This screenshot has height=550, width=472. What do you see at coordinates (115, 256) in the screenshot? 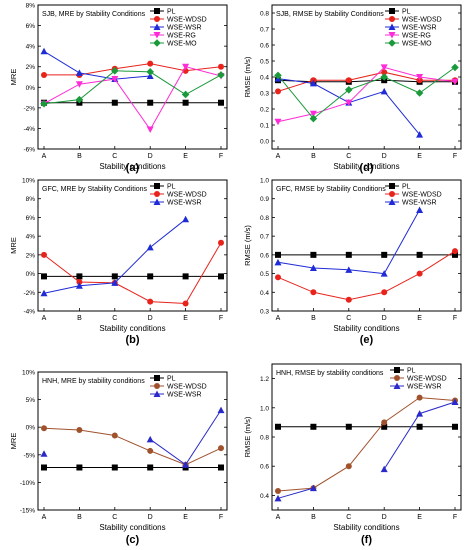
I see `series-wse-wsr` at bounding box center [115, 256].